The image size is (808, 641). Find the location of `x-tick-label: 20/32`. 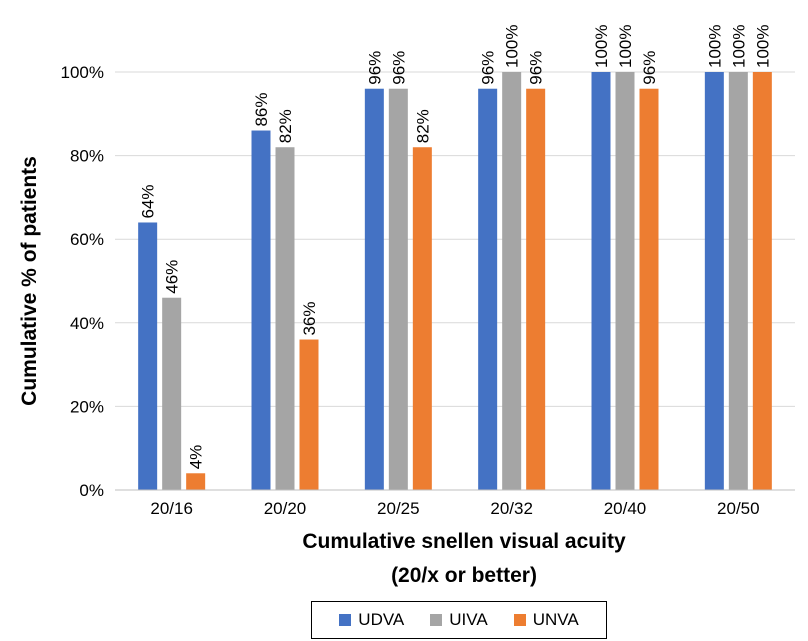

x-tick-label: 20/32 is located at coordinates (511, 508).